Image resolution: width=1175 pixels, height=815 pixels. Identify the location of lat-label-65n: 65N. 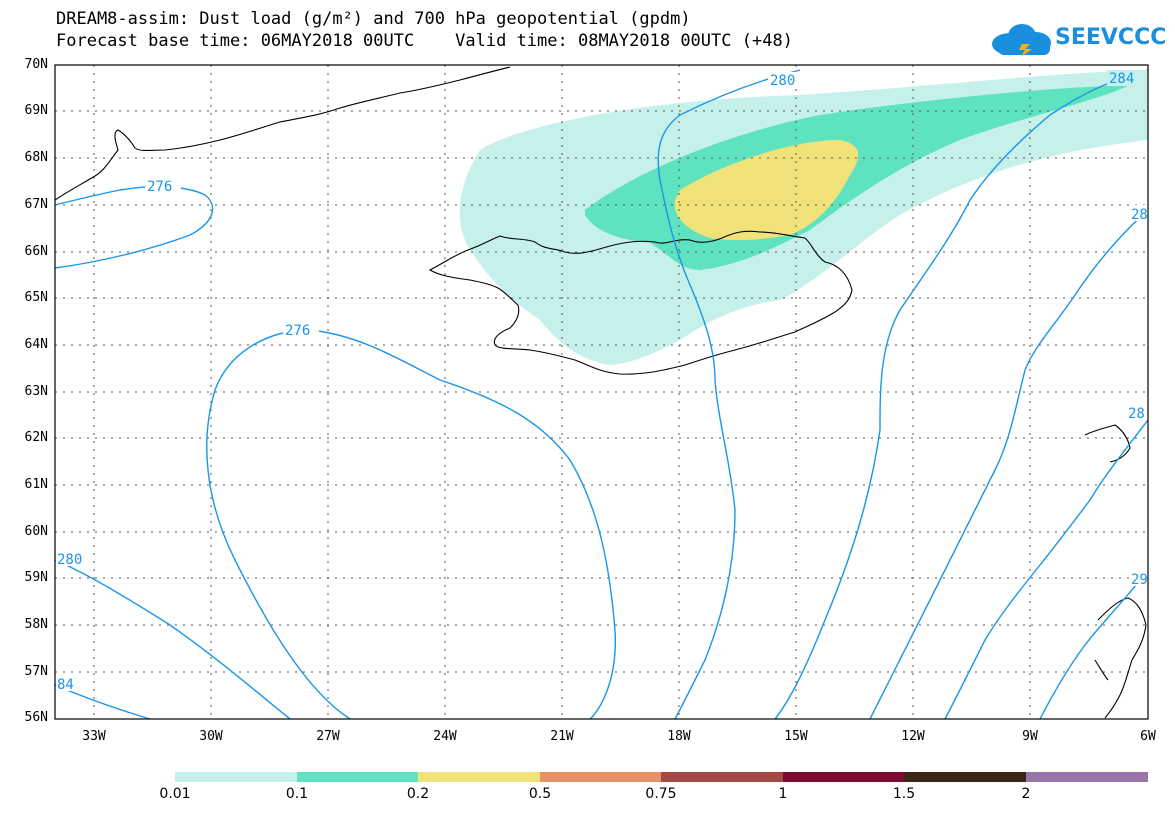
(36, 297).